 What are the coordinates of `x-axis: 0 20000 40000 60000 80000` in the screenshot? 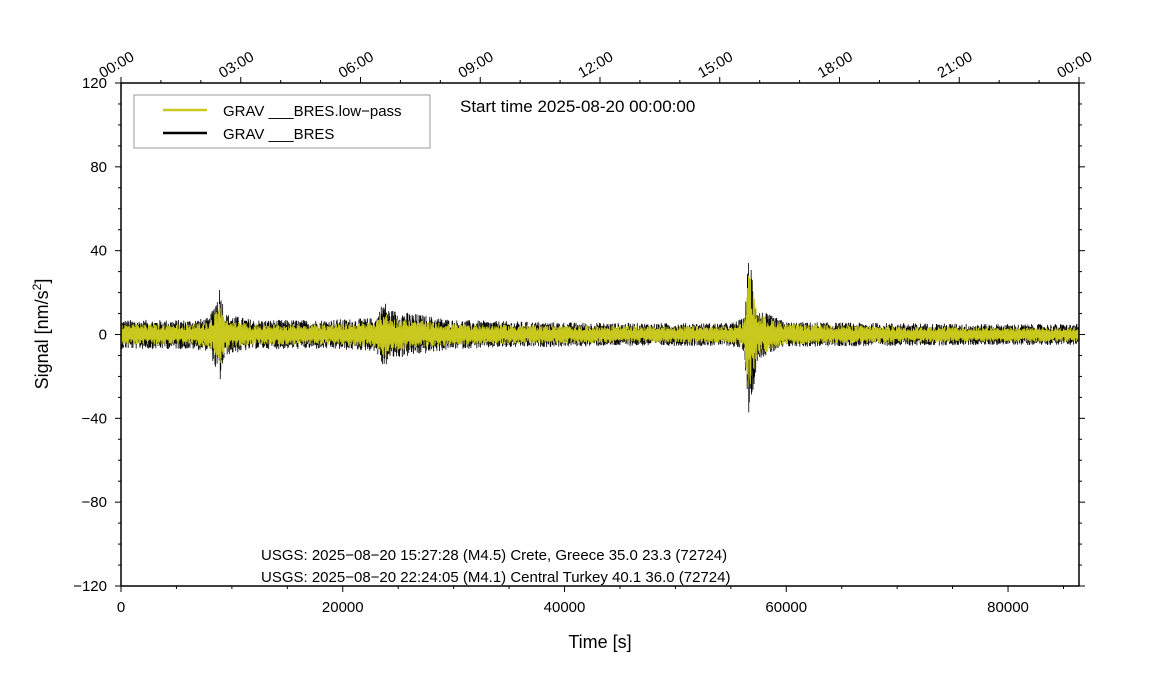 It's located at (590, 601).